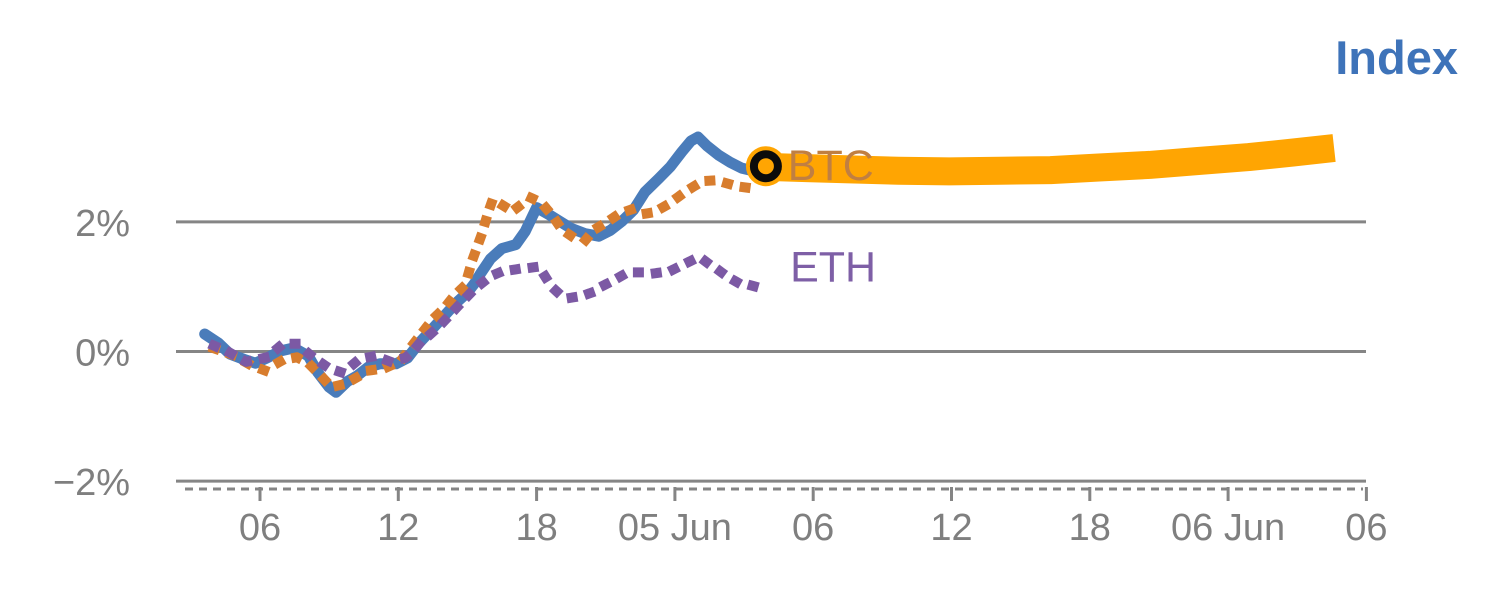 This screenshot has width=1500, height=600. I want to click on y-tick-label: 0%, so click(102, 354).